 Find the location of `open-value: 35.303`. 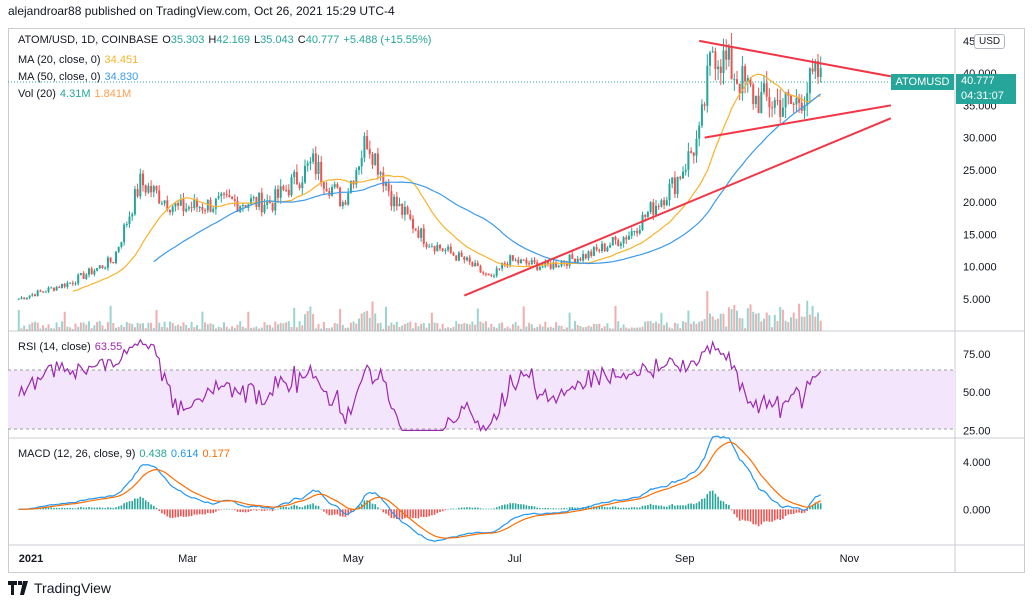

open-value: 35.303 is located at coordinates (187, 40).